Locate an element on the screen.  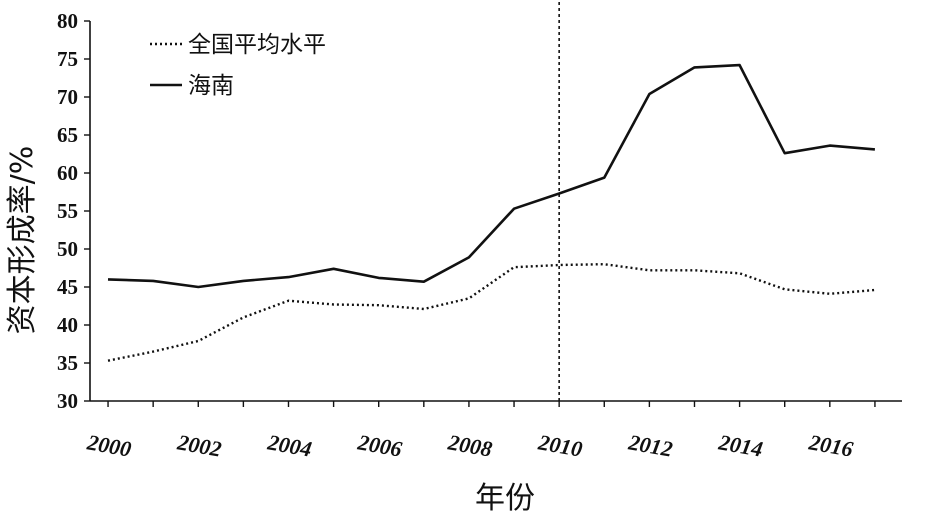
legend-item-hainan: 海南 is located at coordinates (192, 86).